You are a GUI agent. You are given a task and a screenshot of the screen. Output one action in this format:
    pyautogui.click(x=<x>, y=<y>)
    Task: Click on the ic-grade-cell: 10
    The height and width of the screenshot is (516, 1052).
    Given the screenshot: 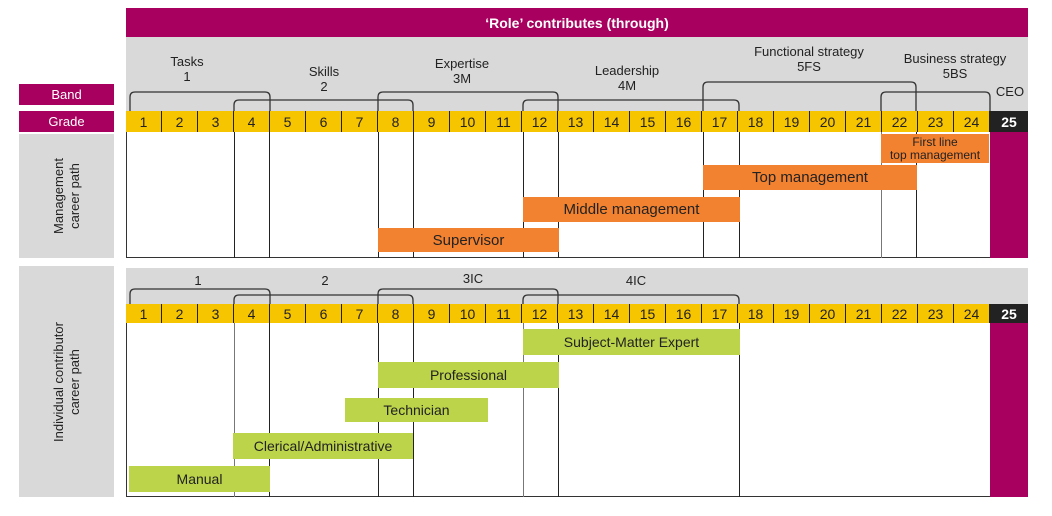 What is the action you would take?
    pyautogui.click(x=468, y=313)
    